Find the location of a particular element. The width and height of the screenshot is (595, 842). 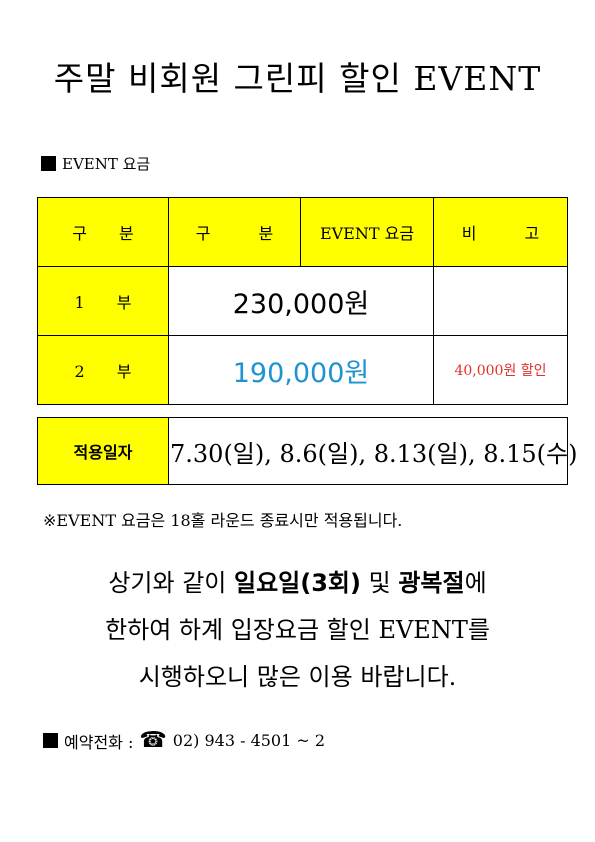

table-header-row: 구분 구분 EVENT 요금 비고 is located at coordinates (302, 232).